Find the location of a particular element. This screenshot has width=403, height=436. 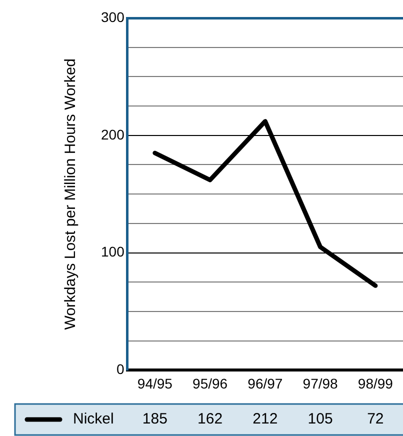

data-label: 185 is located at coordinates (155, 419).